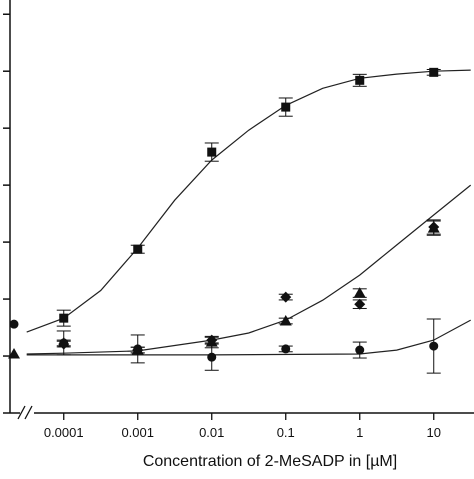  Describe the element at coordinates (248, 337) in the screenshot. I see `fit-curve` at that location.